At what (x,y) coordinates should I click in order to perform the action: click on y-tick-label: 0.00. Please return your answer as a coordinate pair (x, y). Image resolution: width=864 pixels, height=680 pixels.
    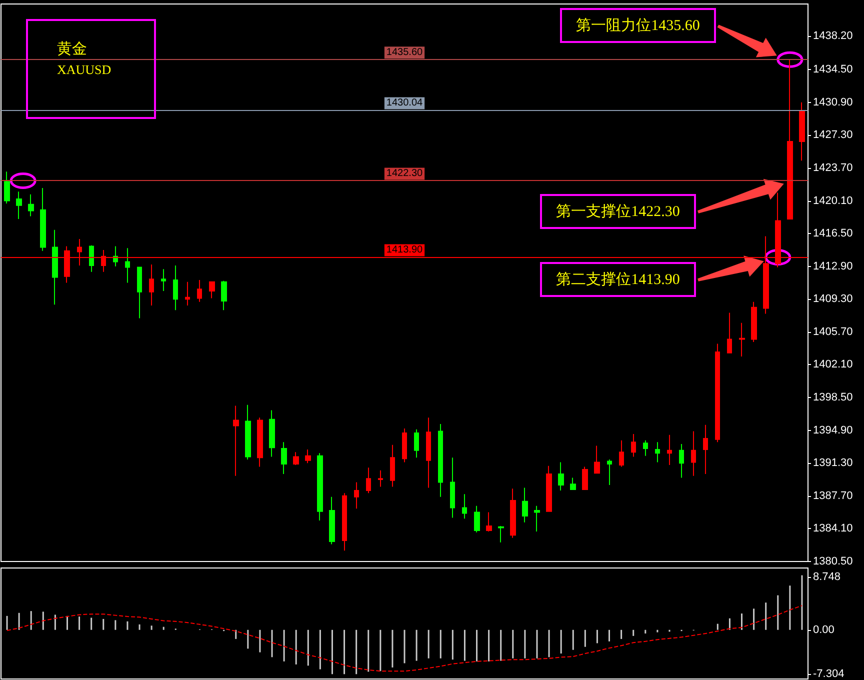
    Looking at the image, I should click on (823, 630).